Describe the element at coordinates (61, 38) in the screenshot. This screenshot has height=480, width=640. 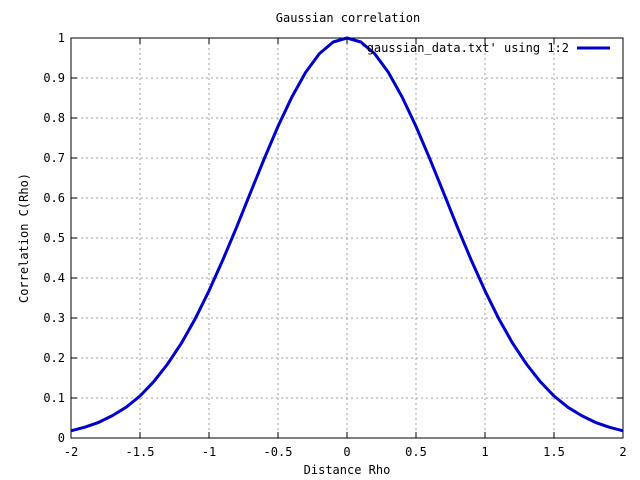
I see `y-tick-label: 1` at that location.